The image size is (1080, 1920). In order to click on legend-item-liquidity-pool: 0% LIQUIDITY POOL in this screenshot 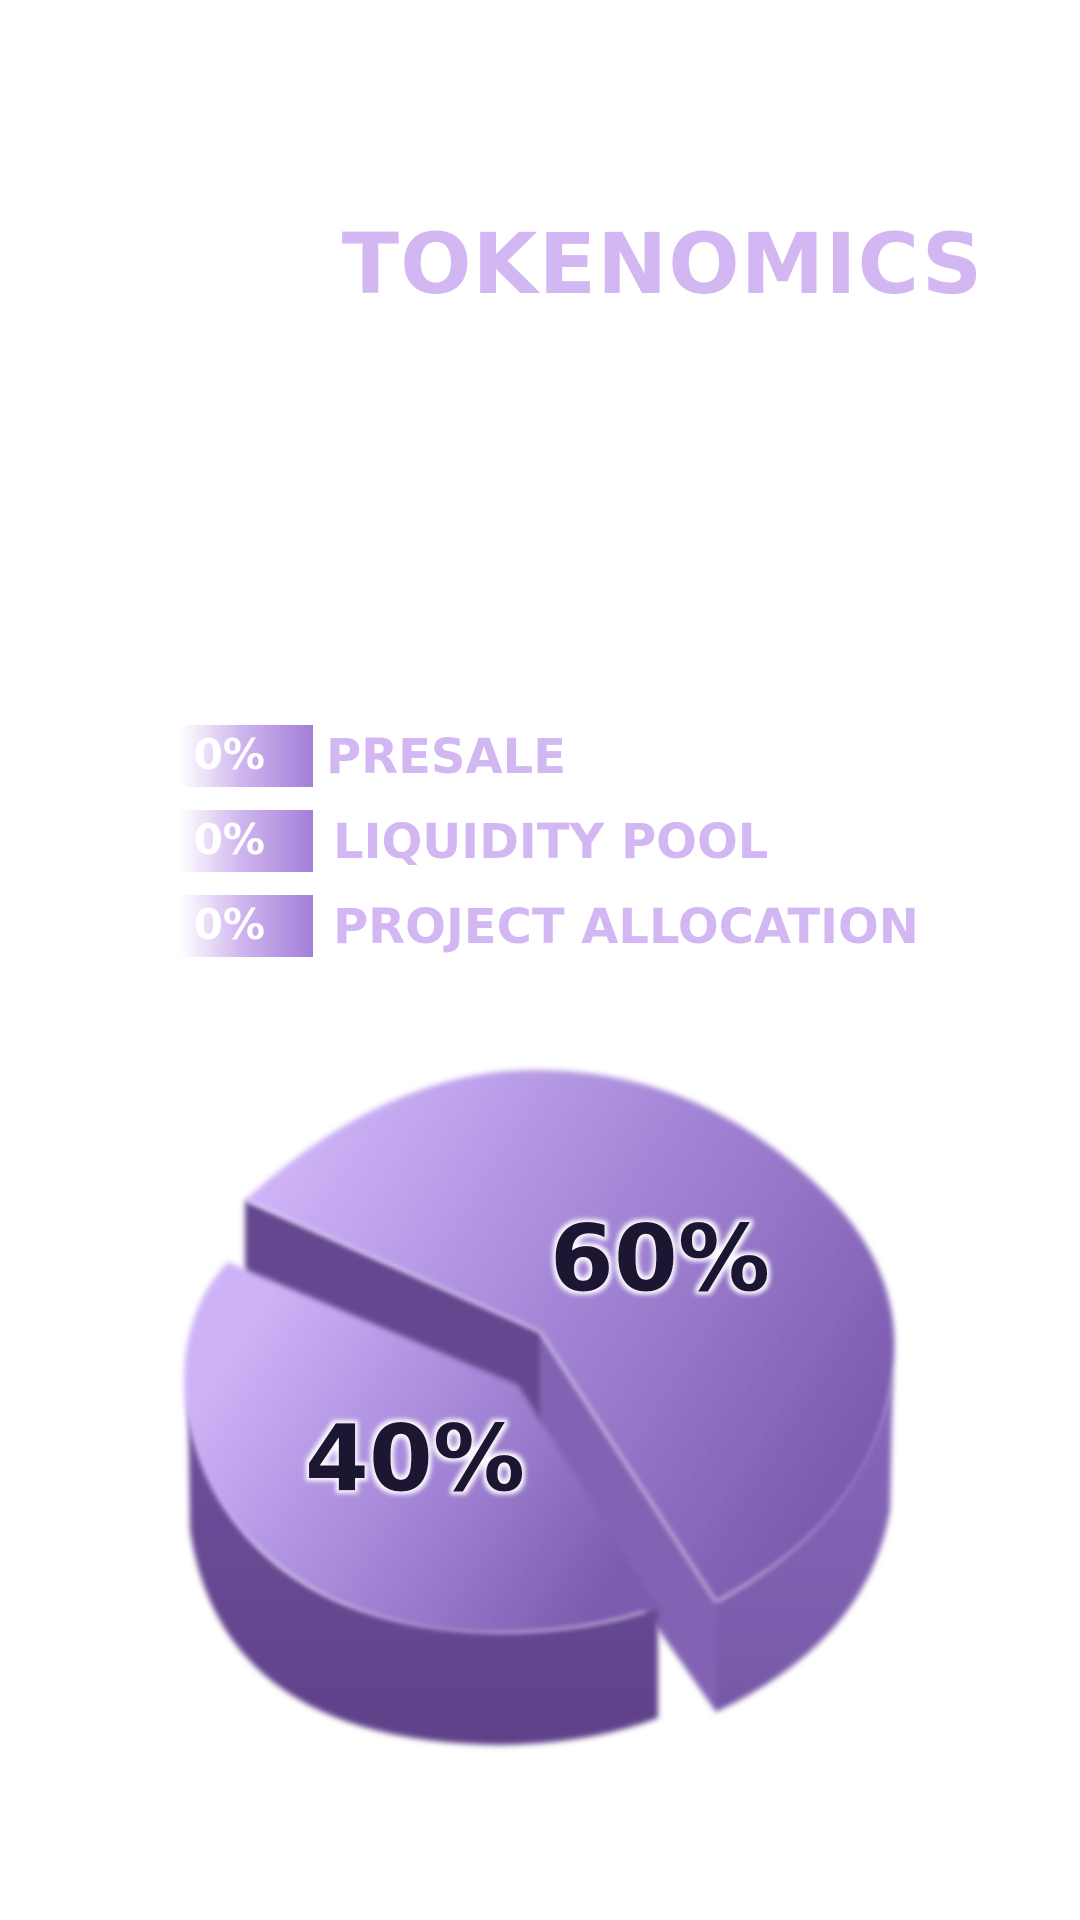, I will do `click(540, 841)`.